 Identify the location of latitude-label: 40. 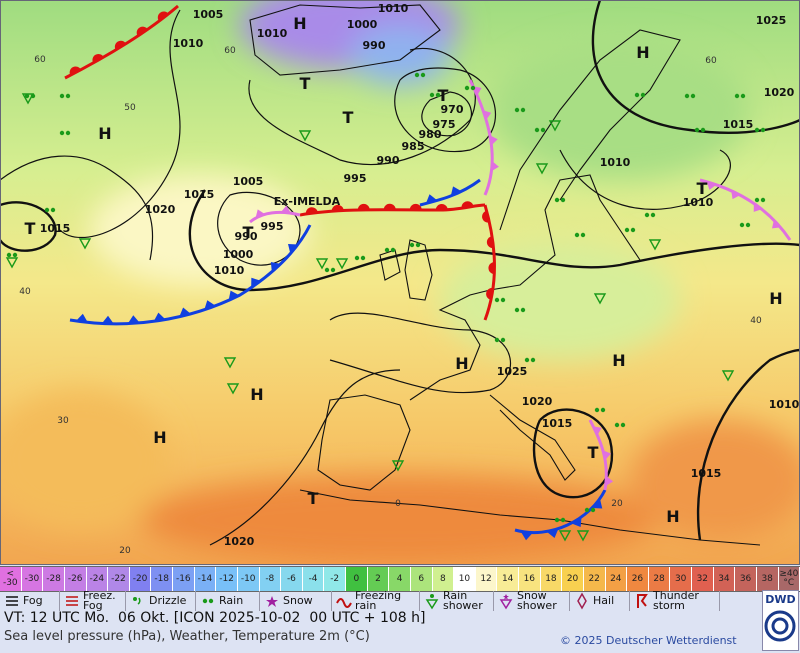
(25, 292).